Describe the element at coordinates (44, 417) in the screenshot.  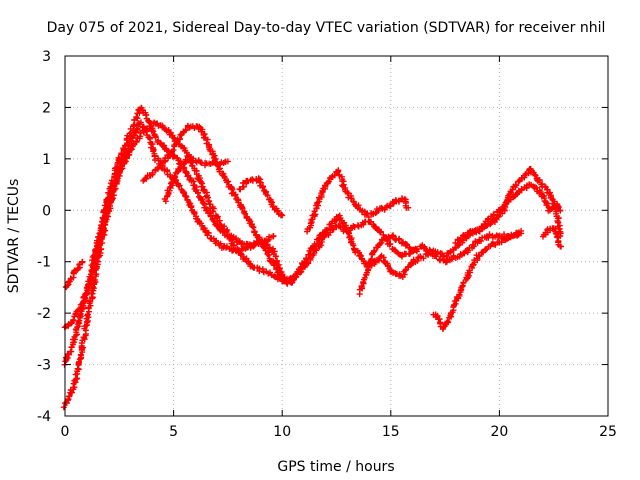
I see `y-tick-label: -4` at that location.